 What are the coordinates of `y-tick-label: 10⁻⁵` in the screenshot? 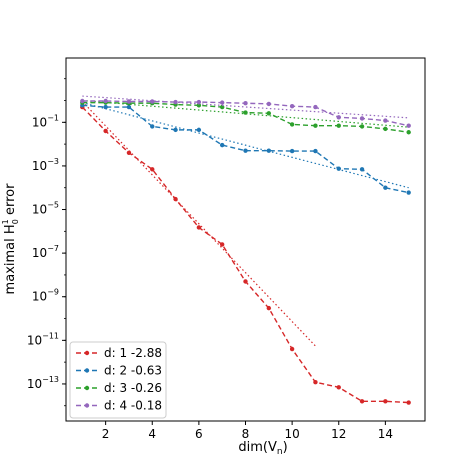 It's located at (45, 209).